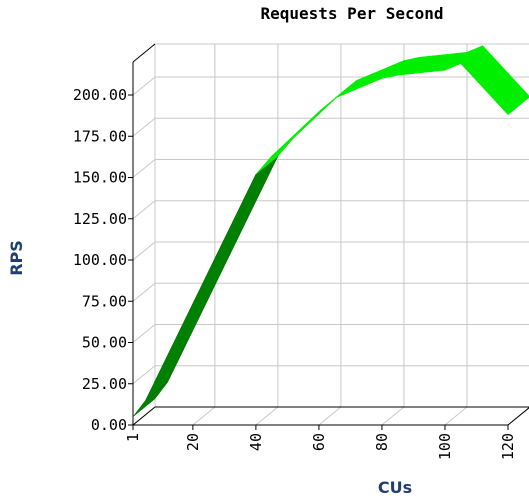 The width and height of the screenshot is (529, 502). What do you see at coordinates (508, 446) in the screenshot?
I see `x-tick-label: 120` at bounding box center [508, 446].